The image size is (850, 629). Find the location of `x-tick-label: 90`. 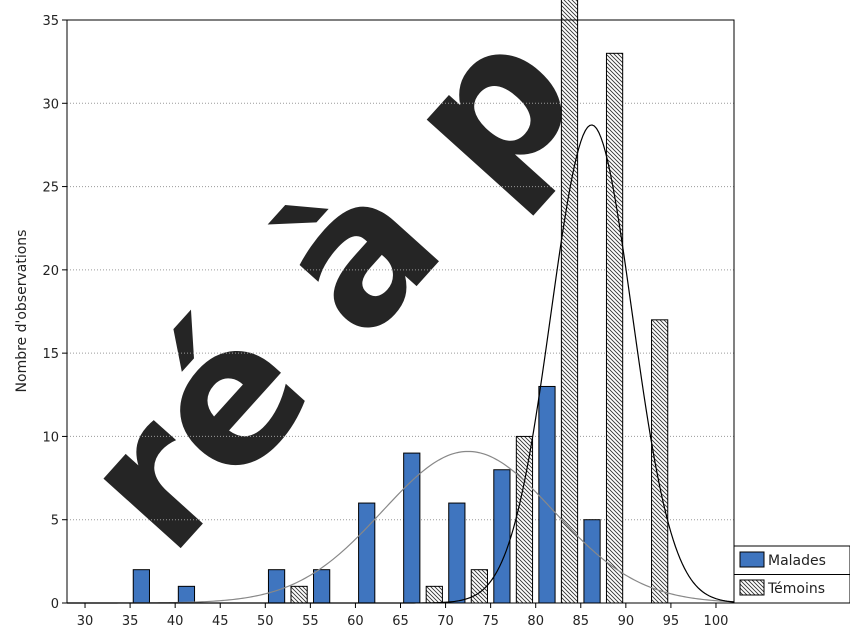

x-tick-label: 90 is located at coordinates (626, 621).